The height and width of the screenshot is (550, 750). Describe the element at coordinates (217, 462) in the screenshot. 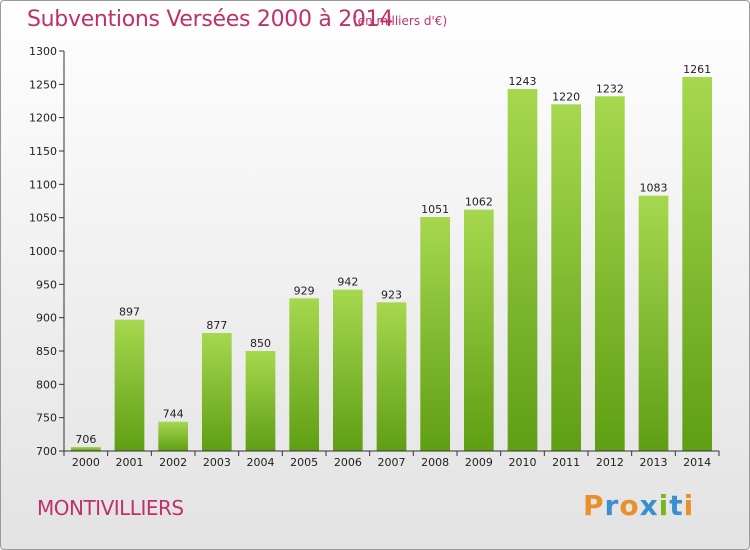

I see `x-tick-label: 2003` at that location.